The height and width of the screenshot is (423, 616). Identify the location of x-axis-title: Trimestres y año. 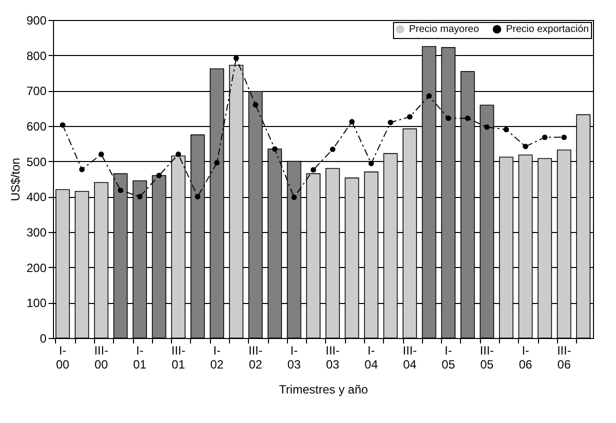
(323, 389).